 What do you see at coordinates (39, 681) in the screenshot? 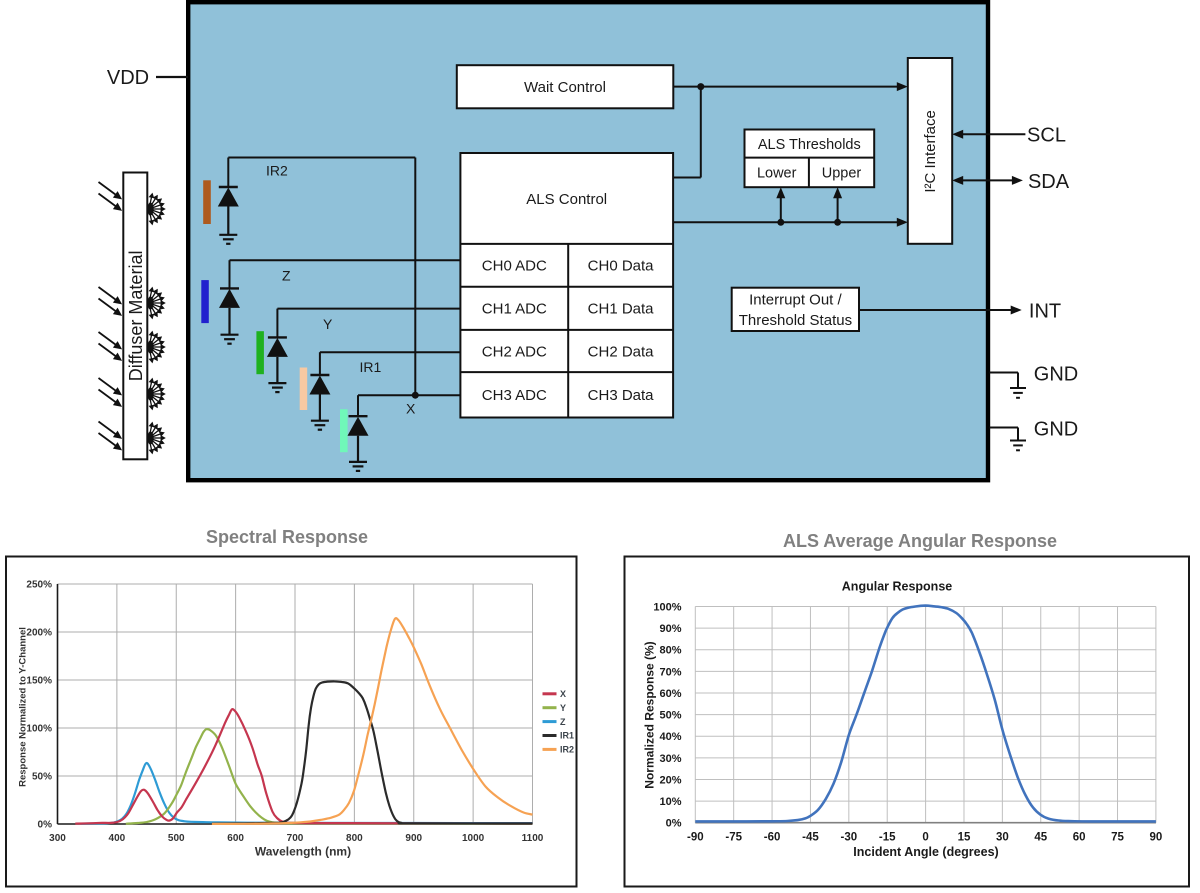
I see `svg-text: 150%` at bounding box center [39, 681].